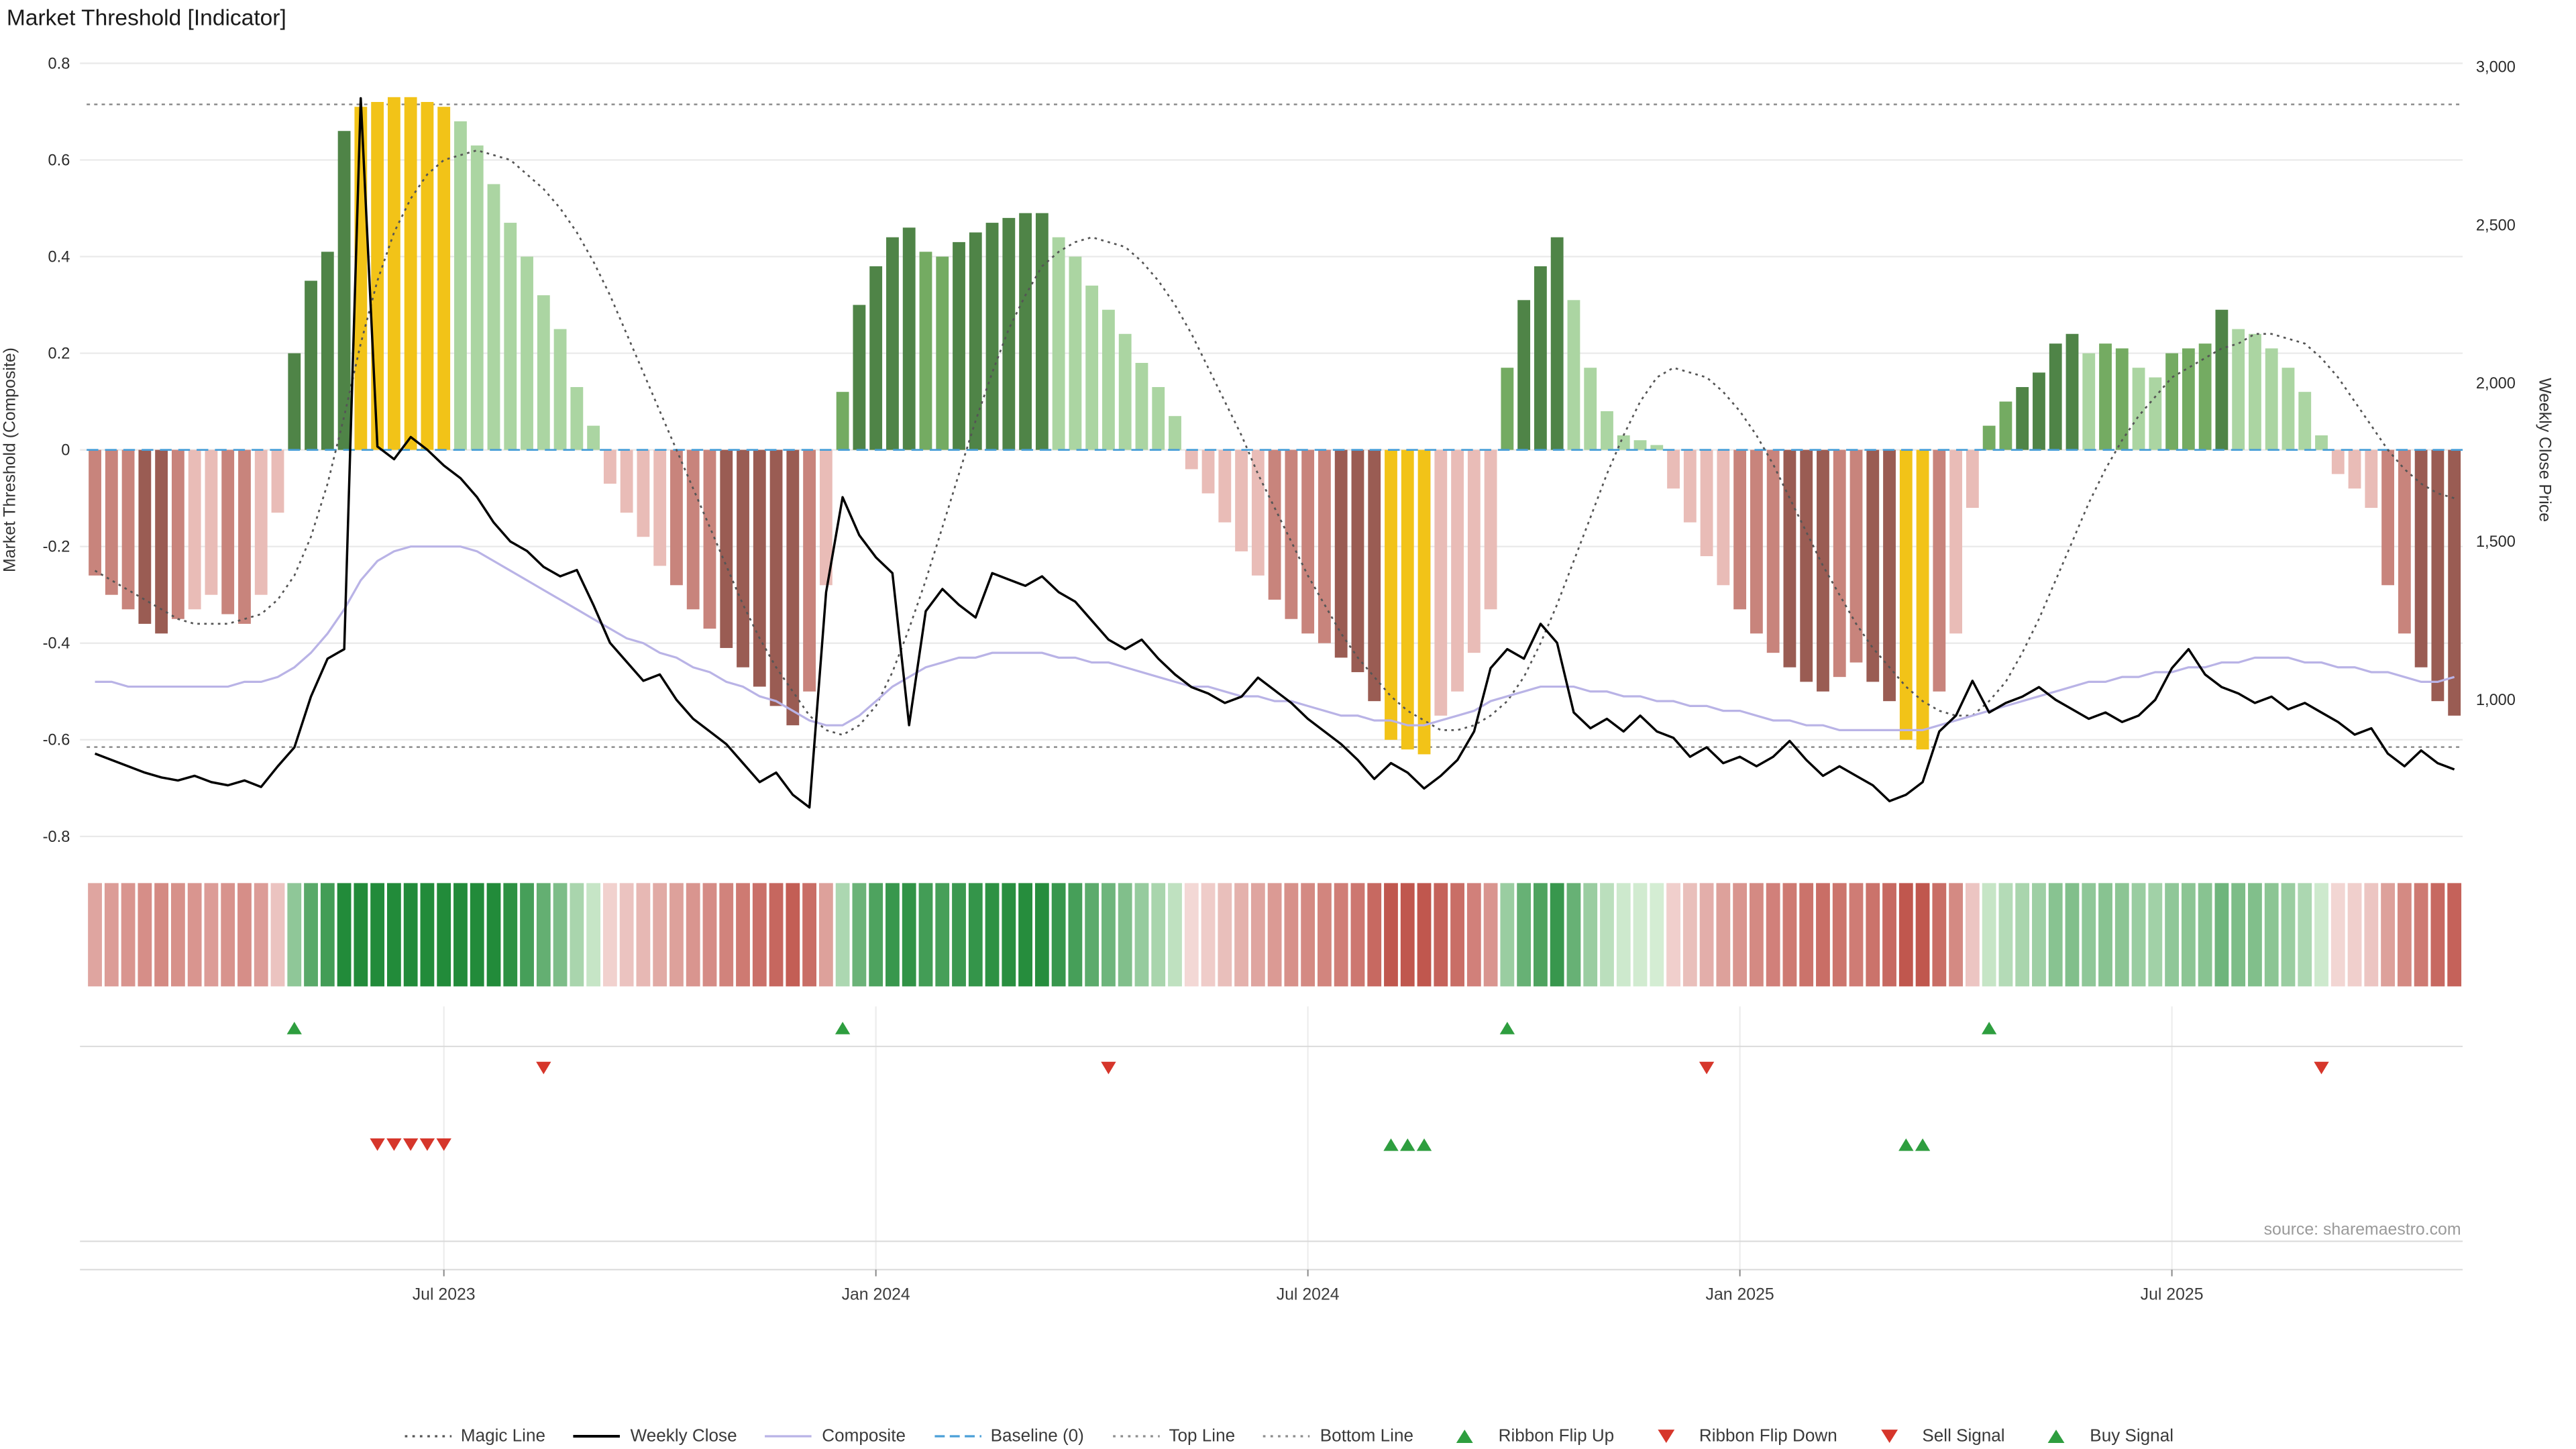 This screenshot has width=2576, height=1449. Describe the element at coordinates (1739, 1436) in the screenshot. I see `legend-item: Ribbon Flip Down` at that location.